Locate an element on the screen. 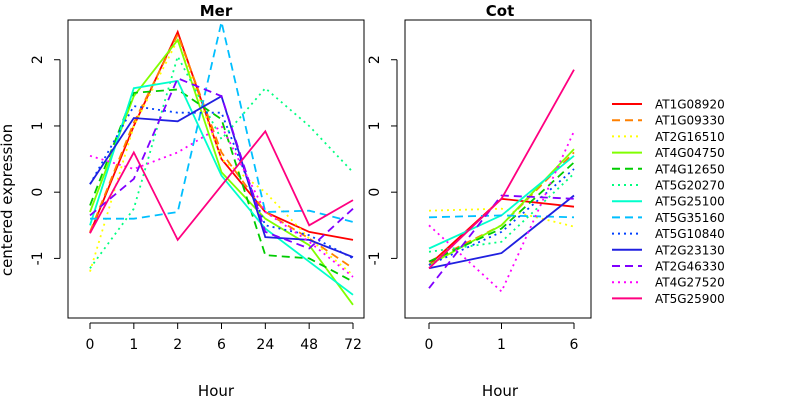  mer-x-axis: 0 1 2 6 24 48 72 is located at coordinates (224, 337).